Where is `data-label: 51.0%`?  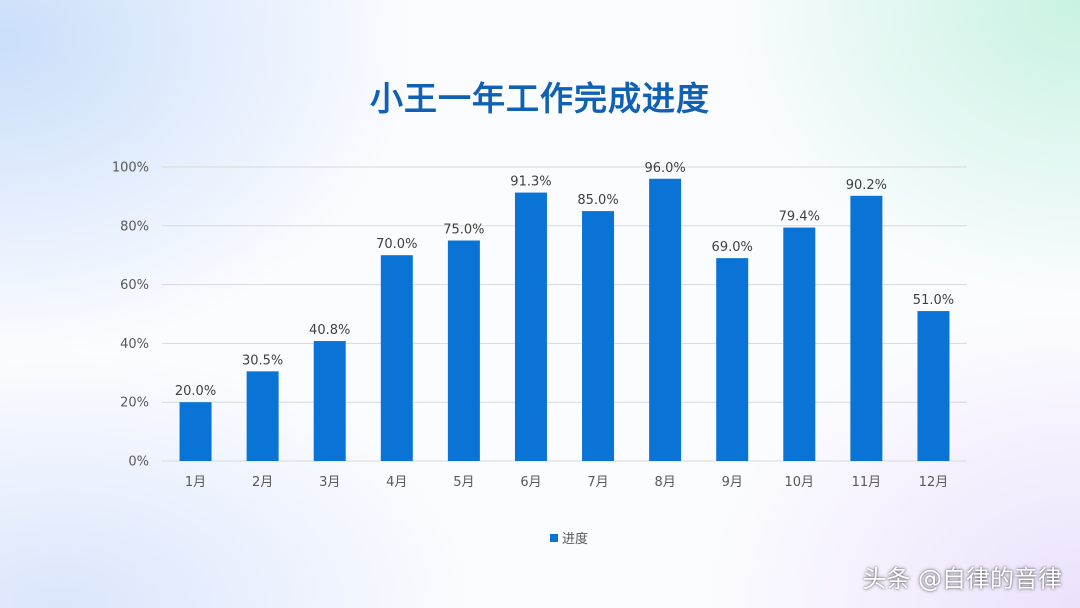 data-label: 51.0% is located at coordinates (933, 300).